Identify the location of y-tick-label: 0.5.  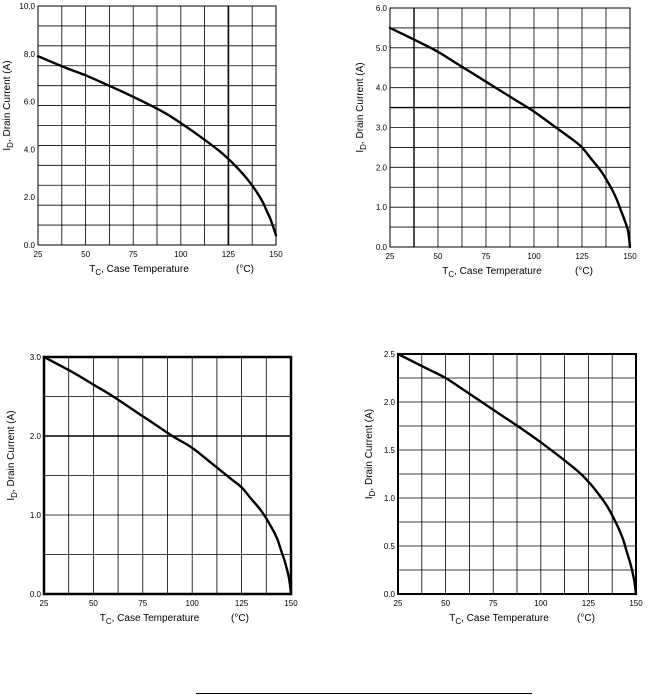
(390, 546).